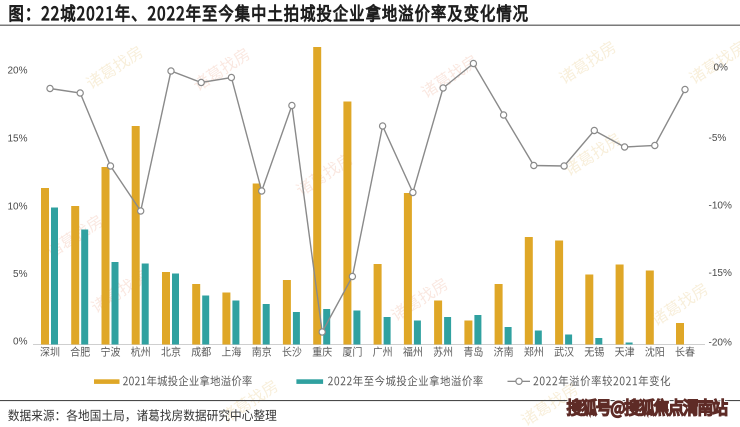 The width and height of the screenshot is (740, 427). I want to click on svg-text: -10%, so click(720, 205).